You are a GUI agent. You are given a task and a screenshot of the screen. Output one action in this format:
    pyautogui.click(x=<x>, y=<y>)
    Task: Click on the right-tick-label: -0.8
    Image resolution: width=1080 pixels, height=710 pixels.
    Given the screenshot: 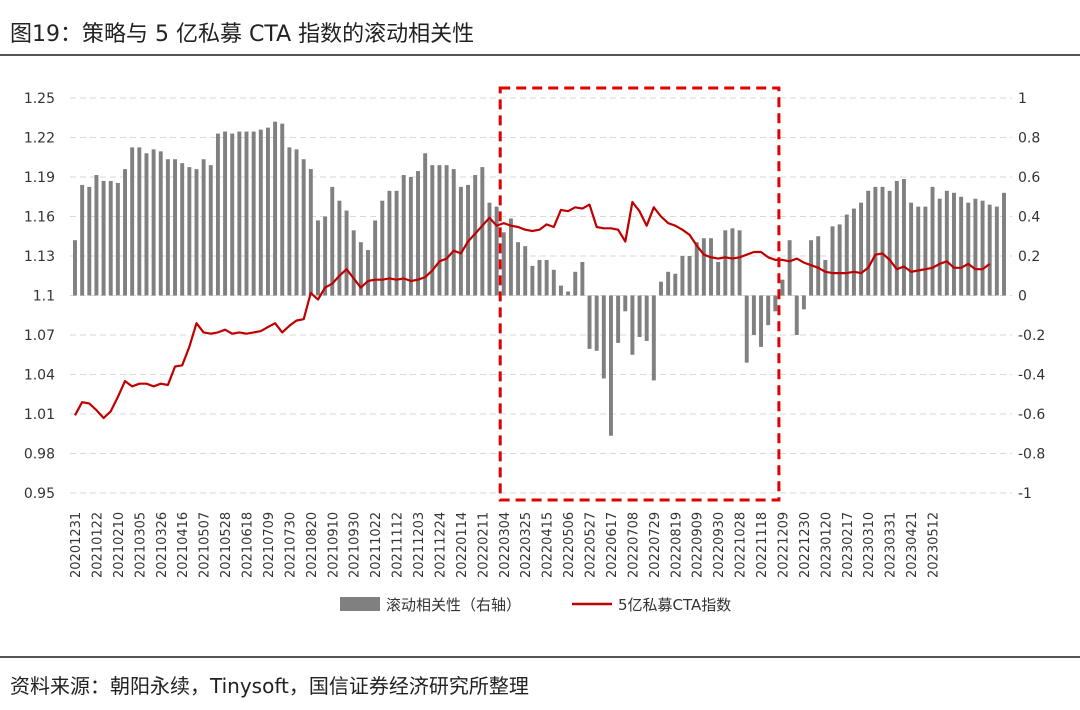 What is the action you would take?
    pyautogui.click(x=1031, y=455)
    